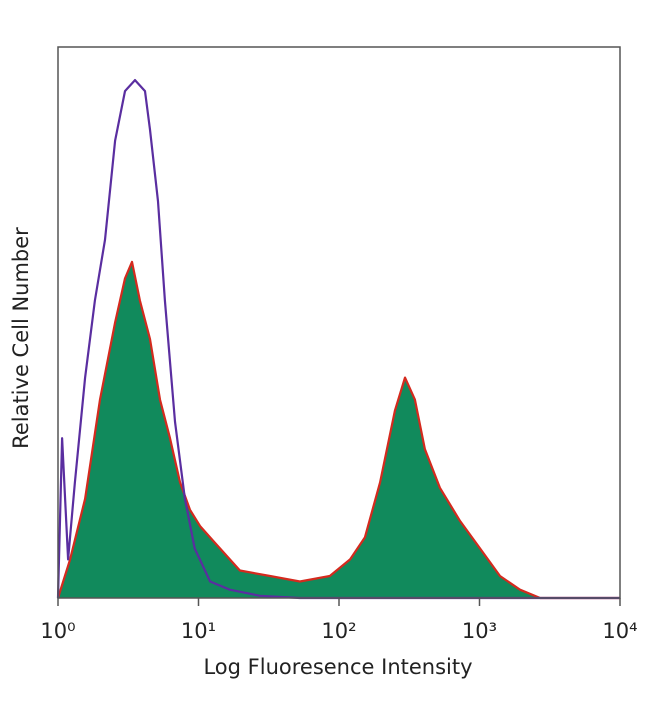 The image size is (650, 704). I want to click on y-axis-label: Relative Cell Number, so click(21, 338).